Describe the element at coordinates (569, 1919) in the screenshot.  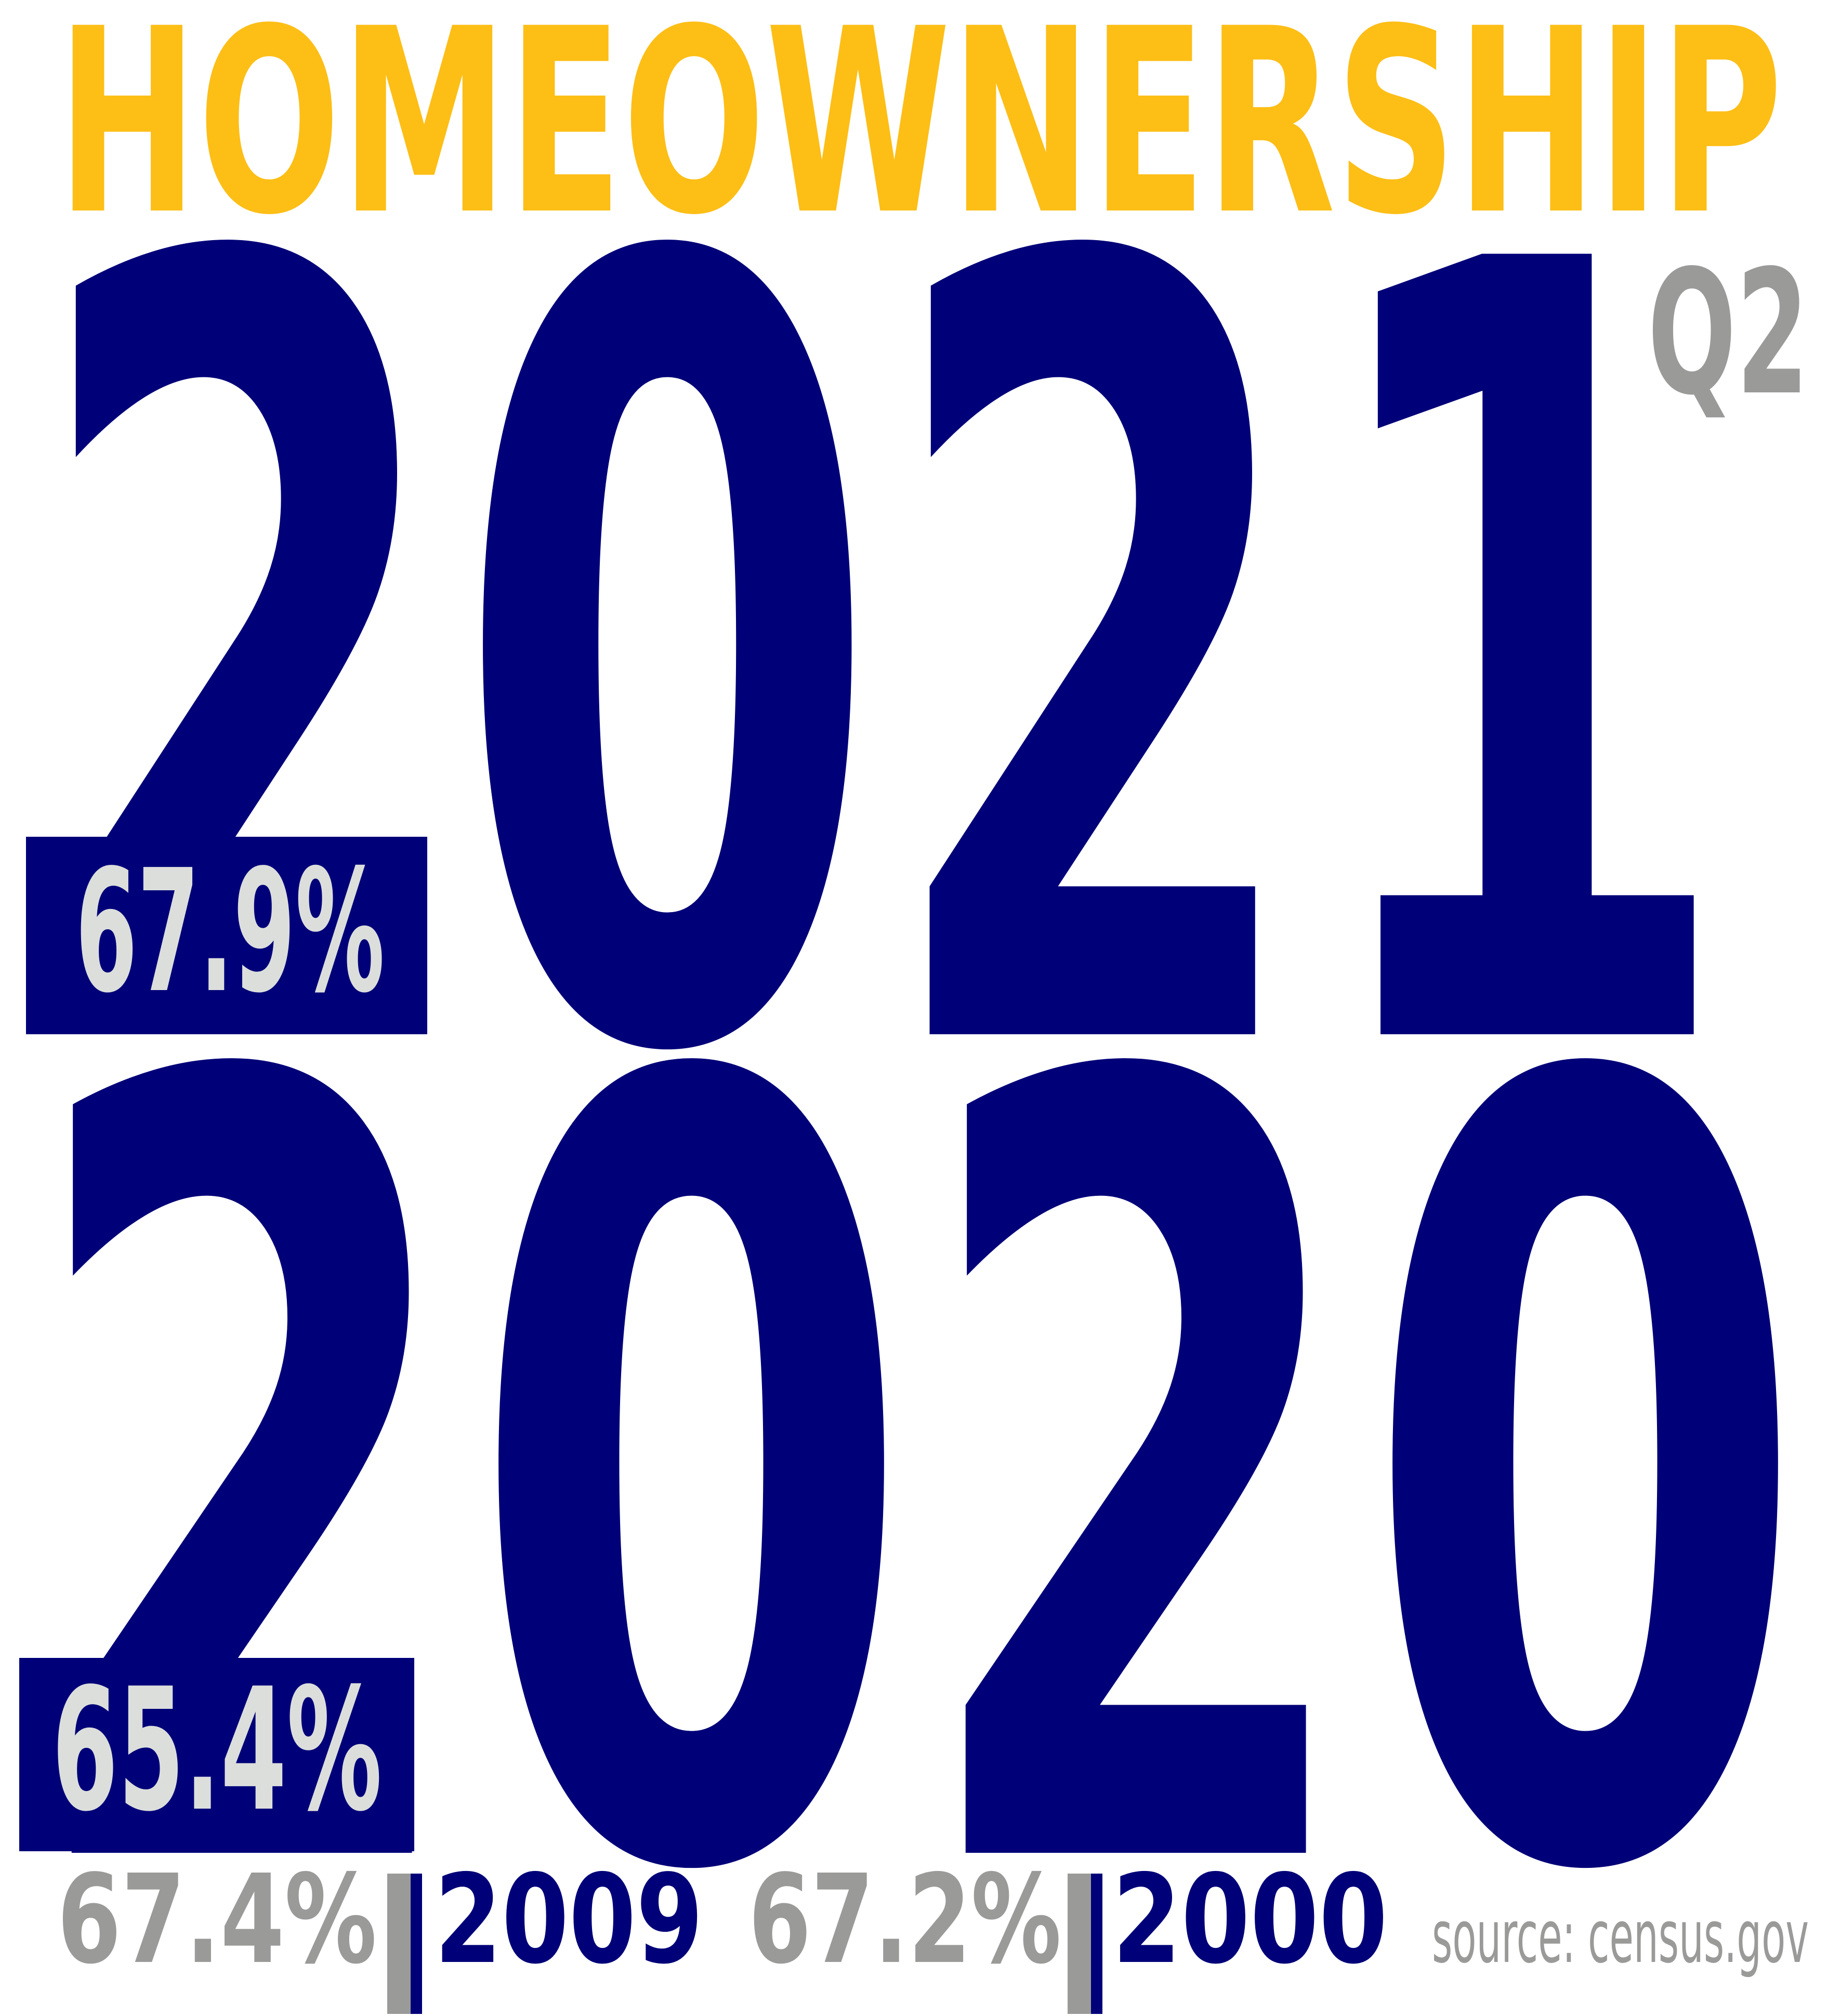
I see `history-year: 2009` at that location.